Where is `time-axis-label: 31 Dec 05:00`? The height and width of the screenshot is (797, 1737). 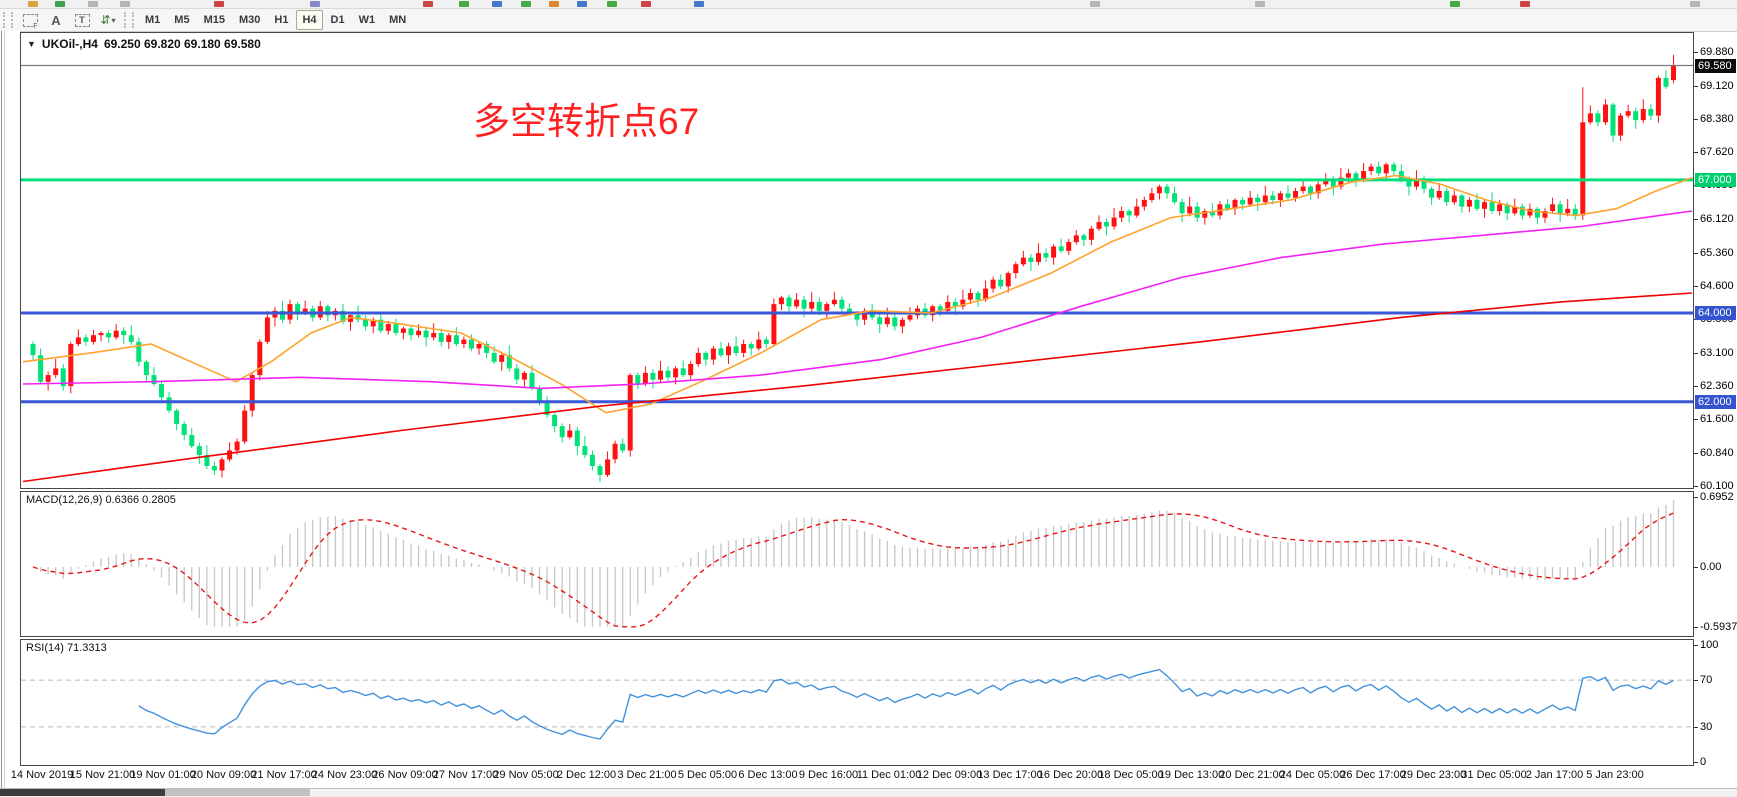 time-axis-label: 31 Dec 05:00 is located at coordinates (1494, 775).